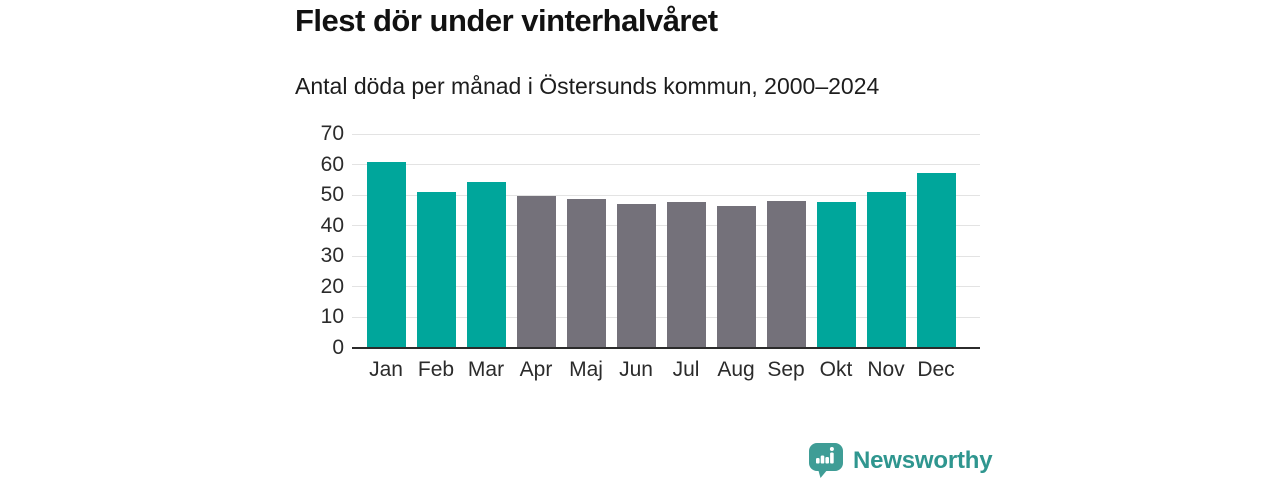 This screenshot has width=1280, height=480. What do you see at coordinates (936, 369) in the screenshot?
I see `x-tick-label-dec: Dec` at bounding box center [936, 369].